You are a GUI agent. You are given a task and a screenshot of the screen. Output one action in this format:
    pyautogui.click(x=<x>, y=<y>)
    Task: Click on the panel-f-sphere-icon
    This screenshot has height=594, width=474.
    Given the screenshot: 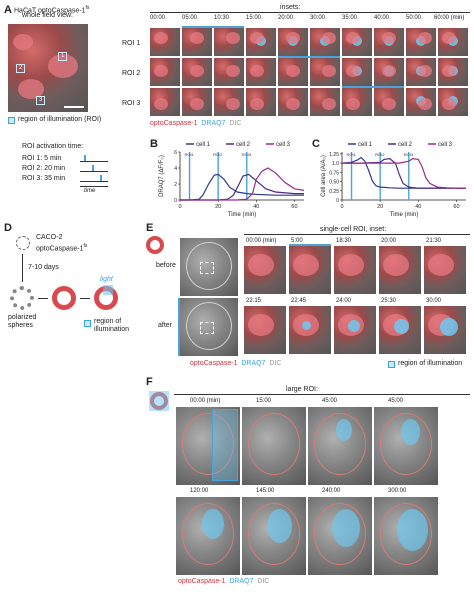 What is the action you would take?
    pyautogui.click(x=159, y=401)
    